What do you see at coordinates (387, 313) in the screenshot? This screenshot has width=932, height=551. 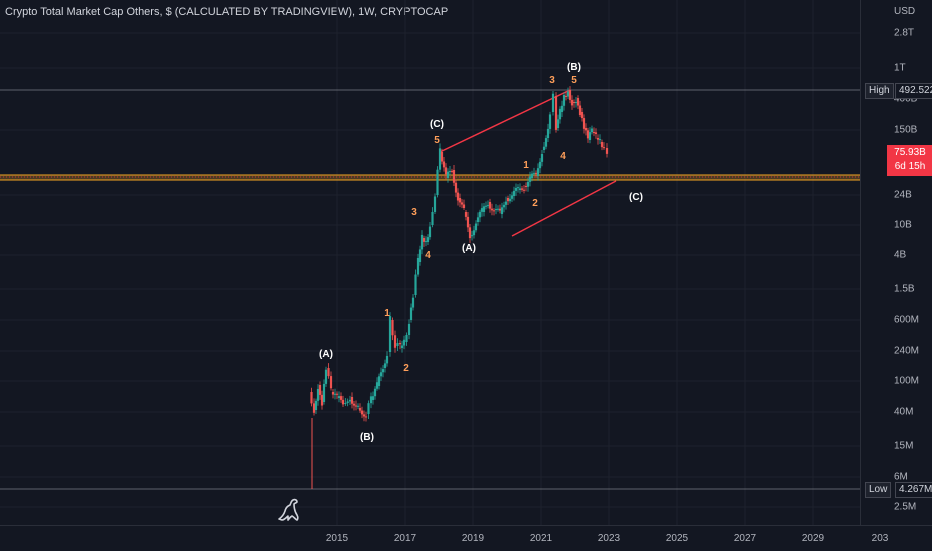 I see `wave-label-1a: 1` at bounding box center [387, 313].